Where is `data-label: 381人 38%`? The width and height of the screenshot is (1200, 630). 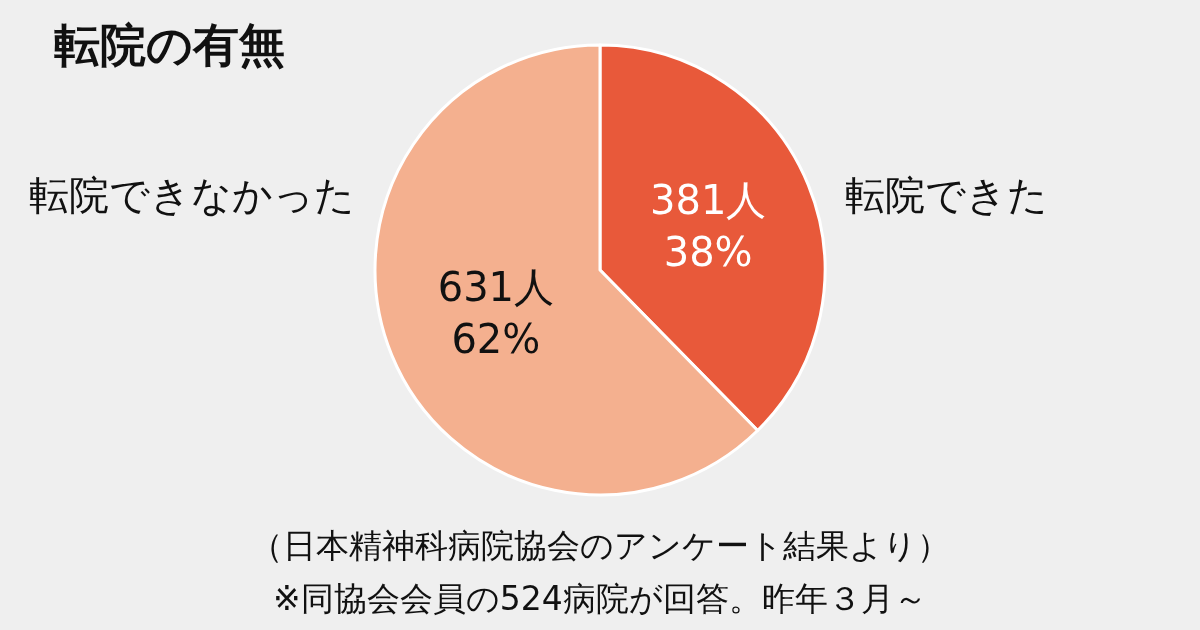 data-label: 381人 38% is located at coordinates (708, 225).